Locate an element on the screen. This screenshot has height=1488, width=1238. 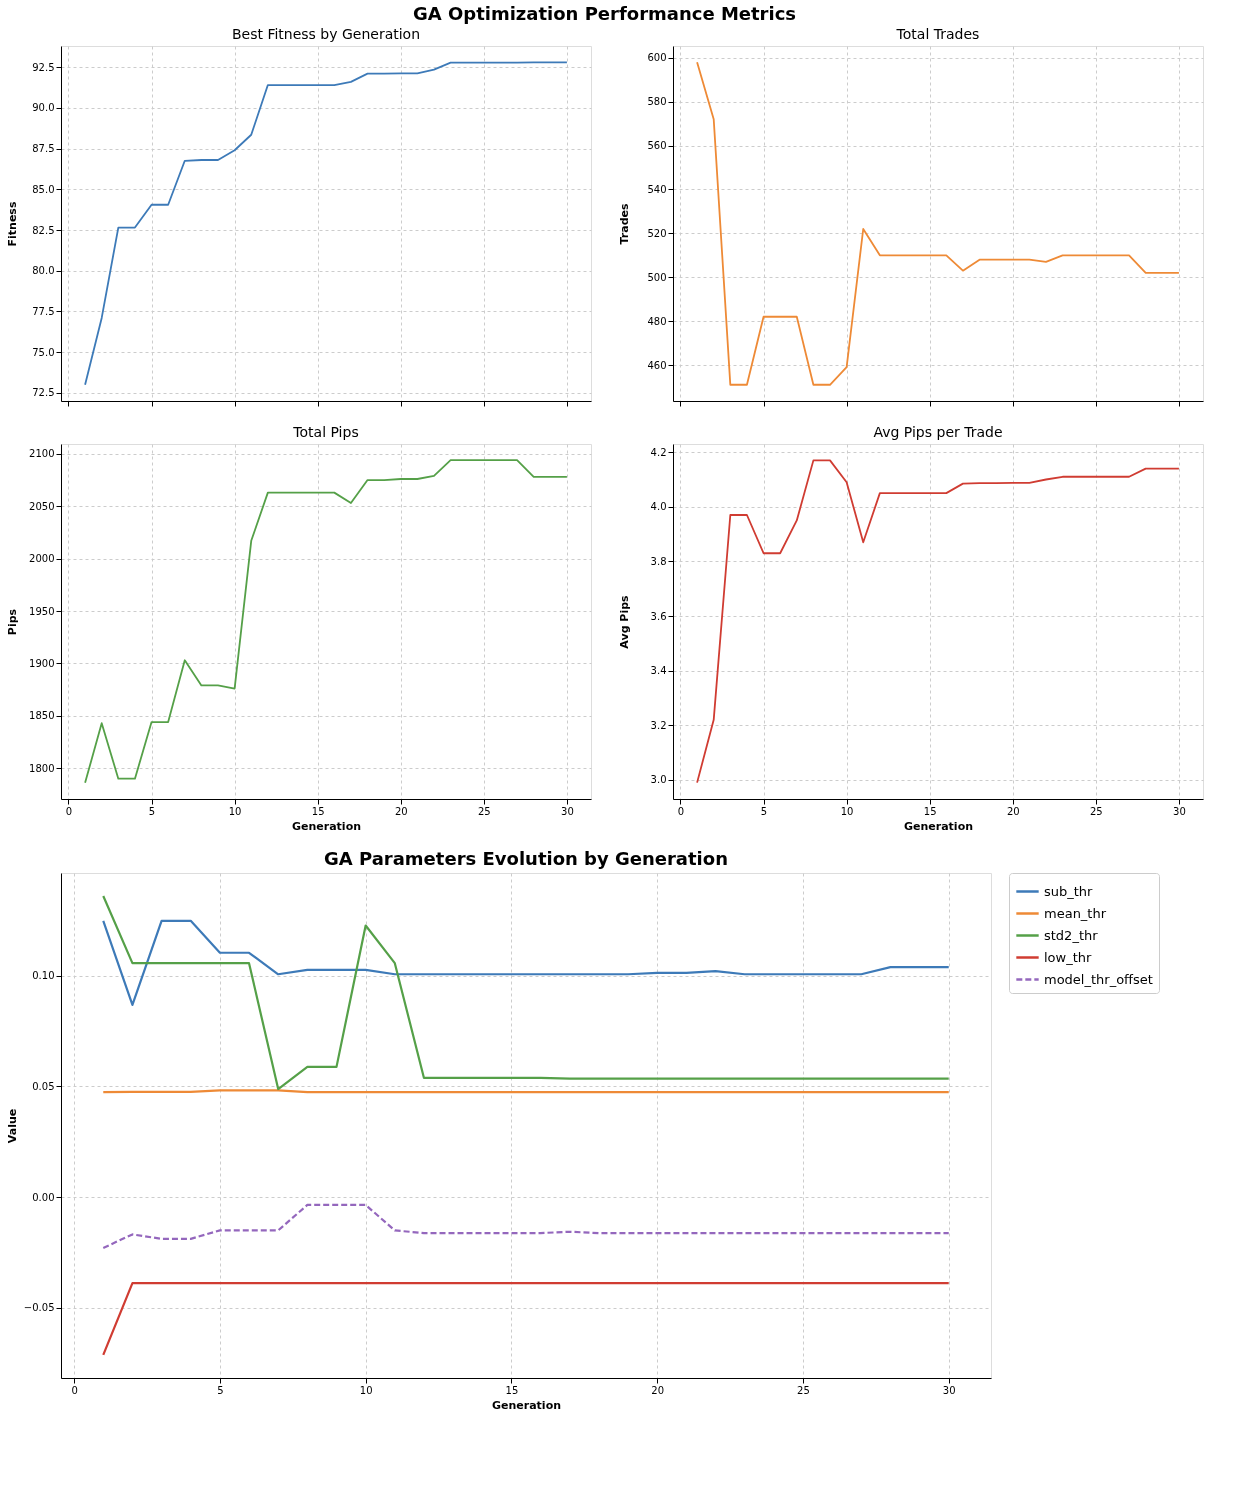
y-tick-label: 540 is located at coordinates (657, 189).